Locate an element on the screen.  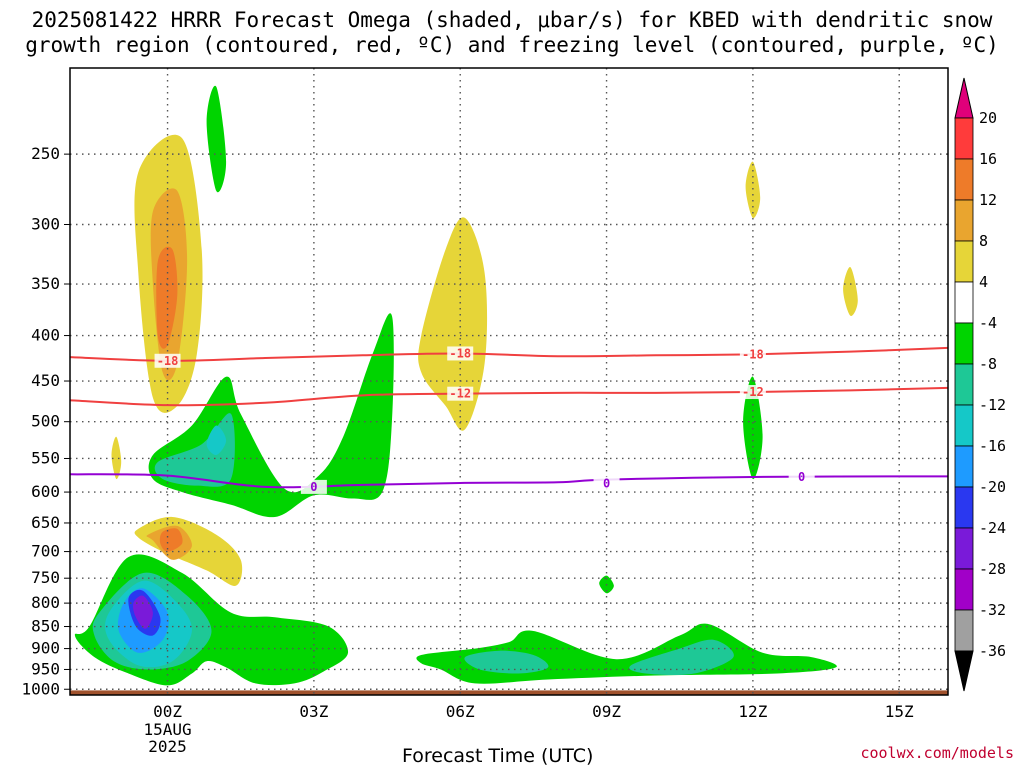
y-tick-label-1000: 1000 is located at coordinates (40, 688).